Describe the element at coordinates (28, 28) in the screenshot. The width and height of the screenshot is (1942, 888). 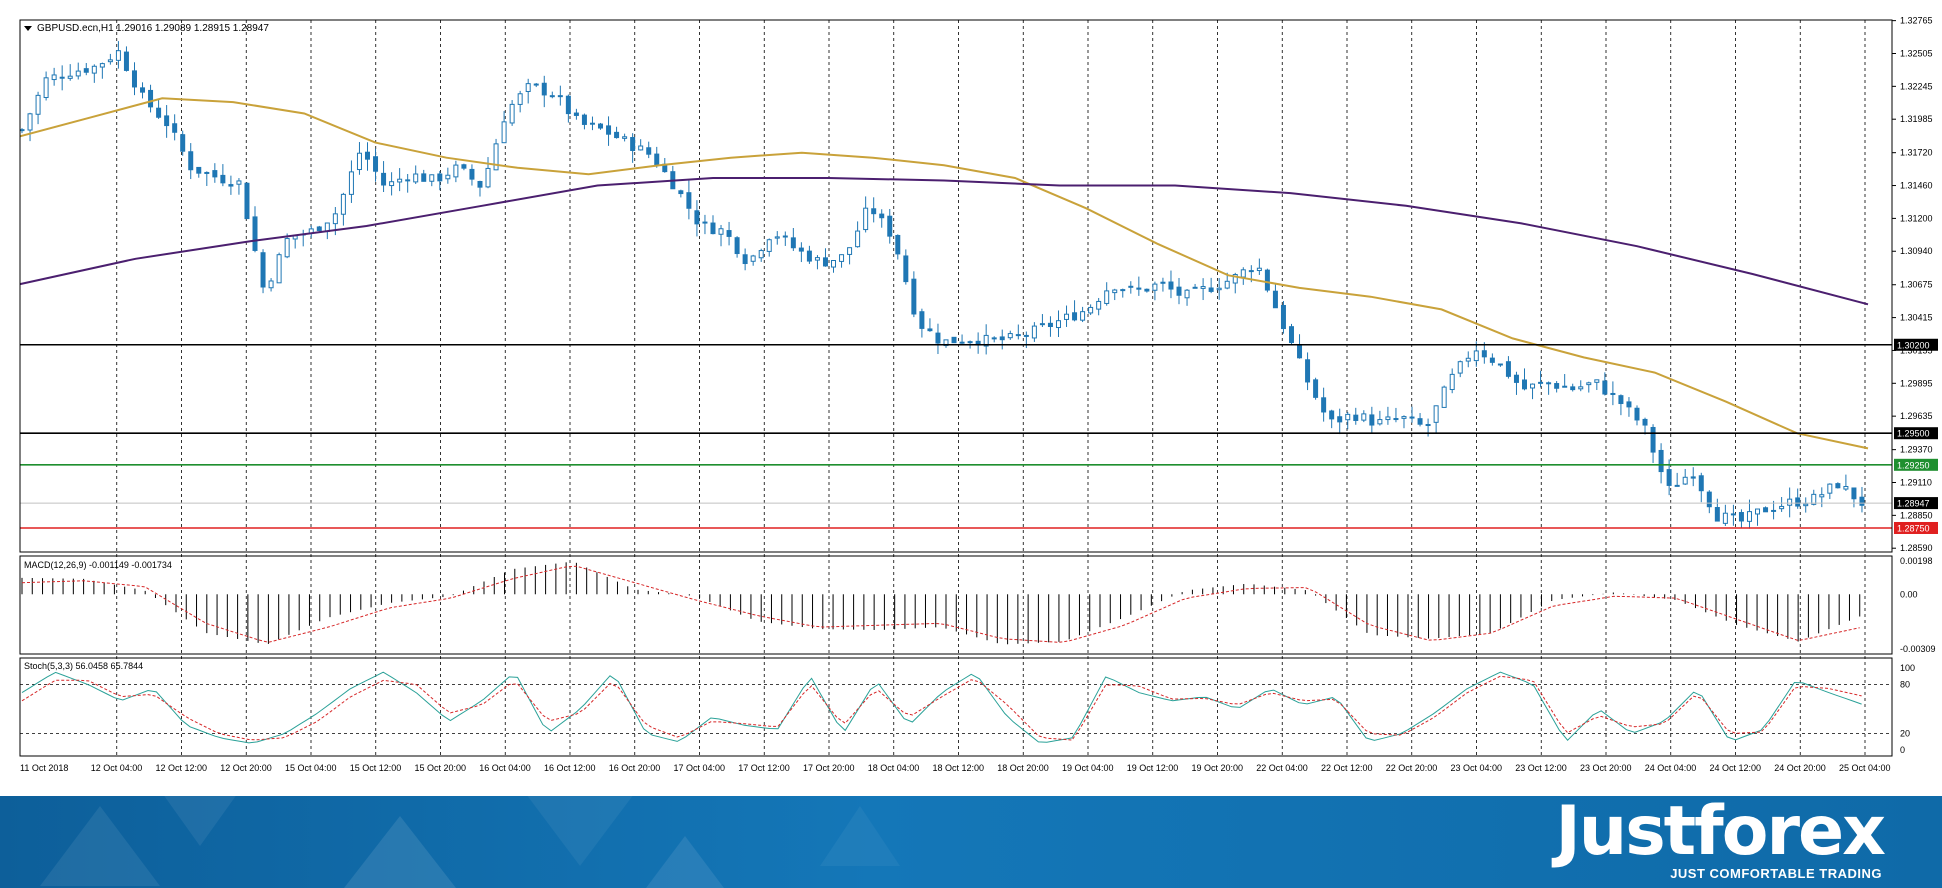
I see `symbol-dropdown-icon` at that location.